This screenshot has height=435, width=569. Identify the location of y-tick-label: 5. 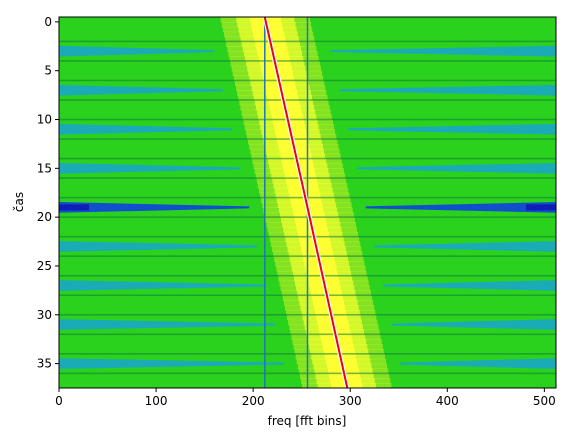
(48, 71).